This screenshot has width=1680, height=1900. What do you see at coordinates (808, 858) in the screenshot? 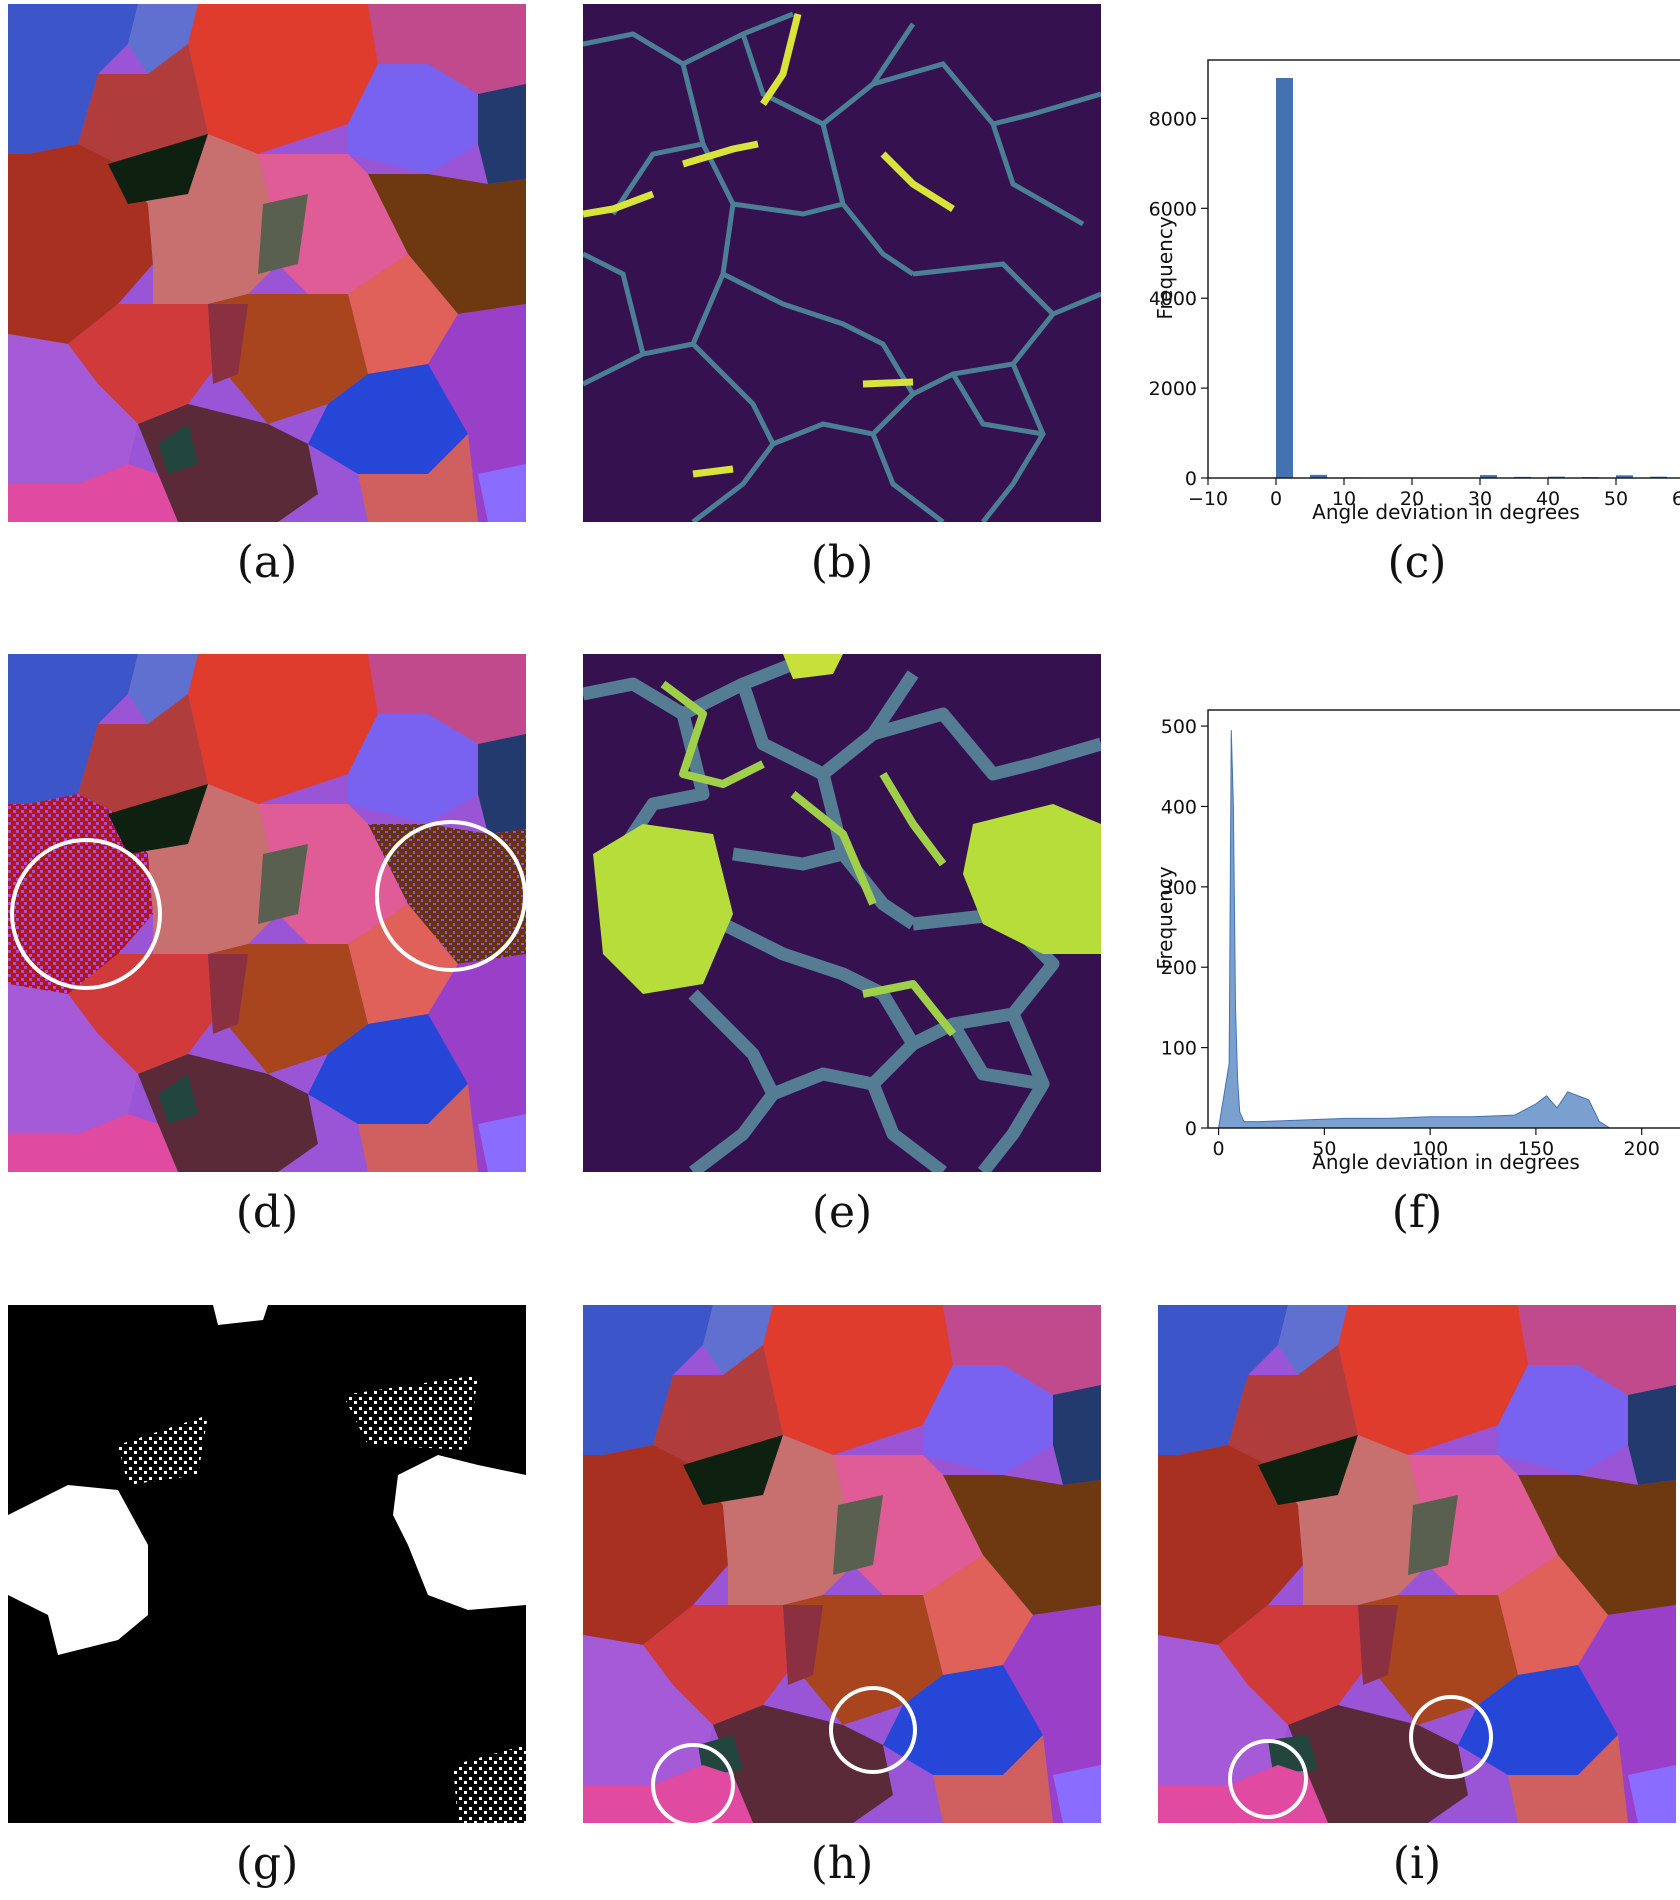
I see `strong-boundaries` at bounding box center [808, 858].